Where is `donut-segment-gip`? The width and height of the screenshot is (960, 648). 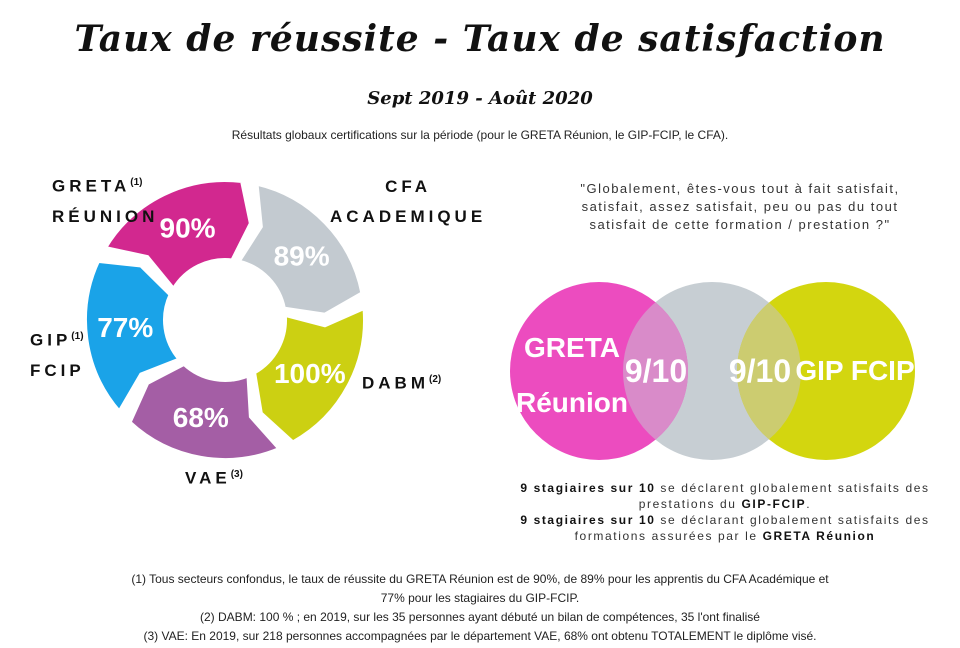 donut-segment-gip is located at coordinates (133, 337).